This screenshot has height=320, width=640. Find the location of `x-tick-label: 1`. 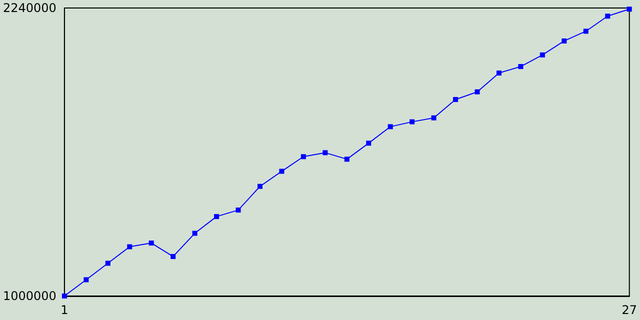

x-tick-label: 1 is located at coordinates (64, 310).